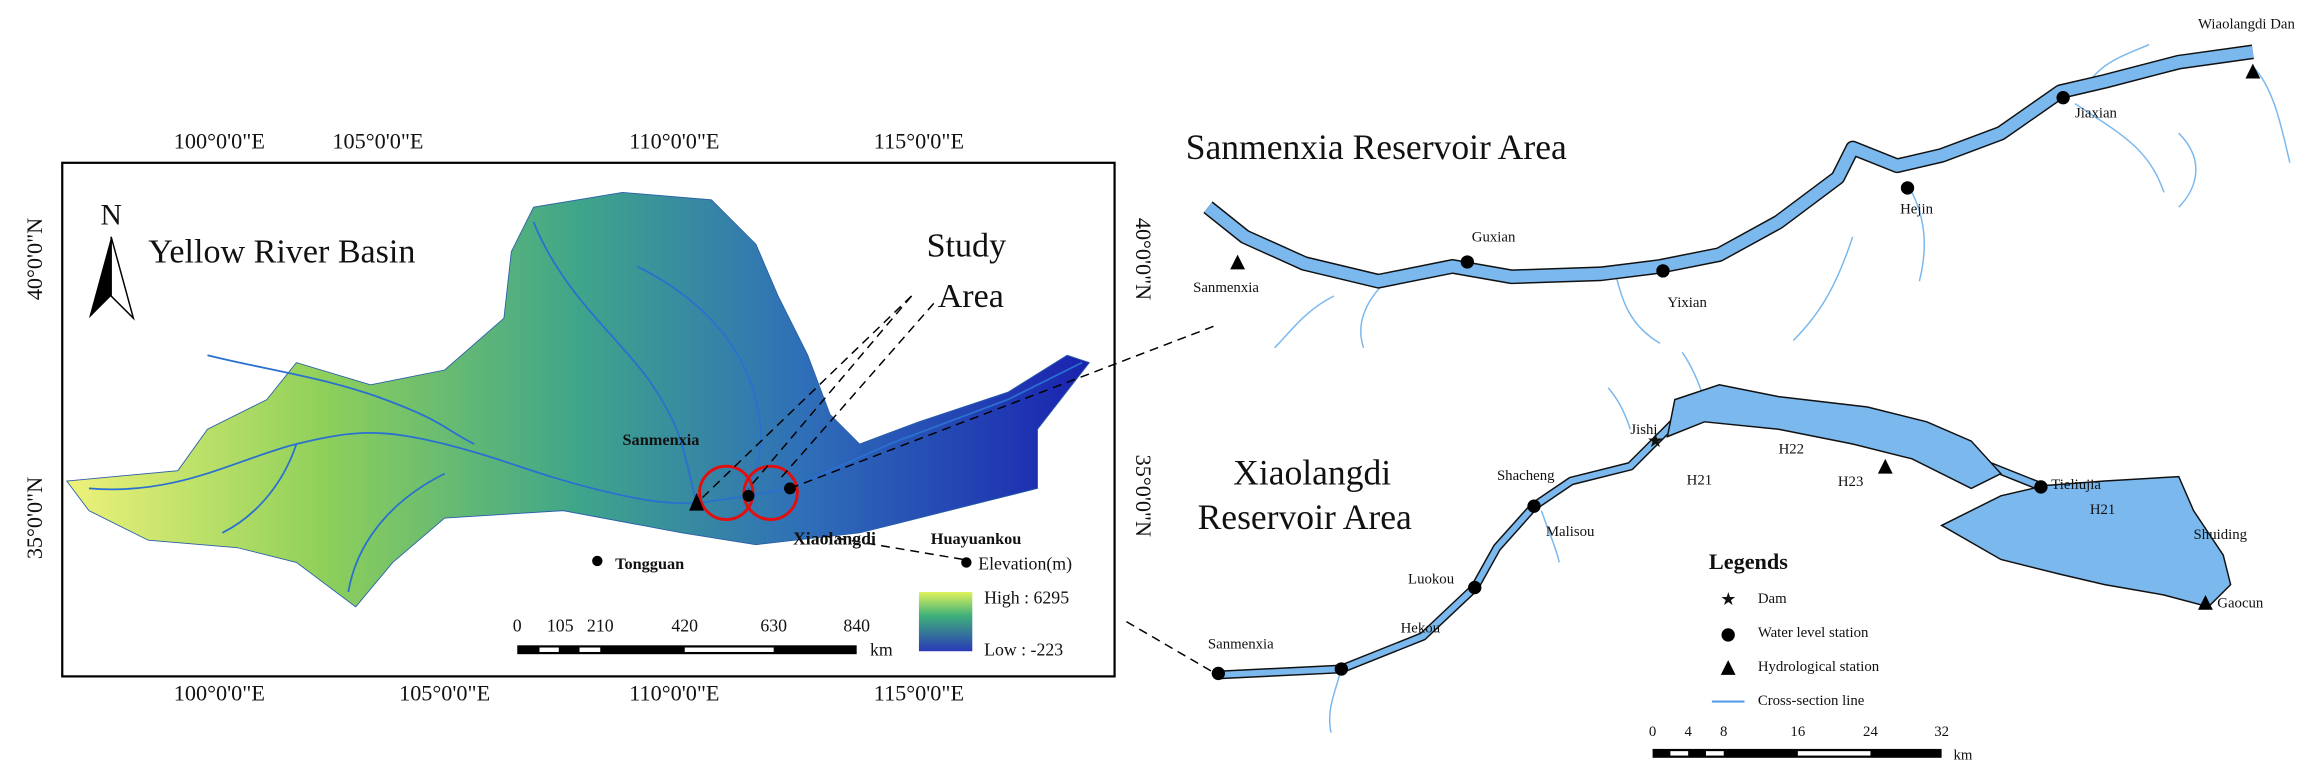  What do you see at coordinates (1723, 732) in the screenshot?
I see `scale-label: 8` at bounding box center [1723, 732].